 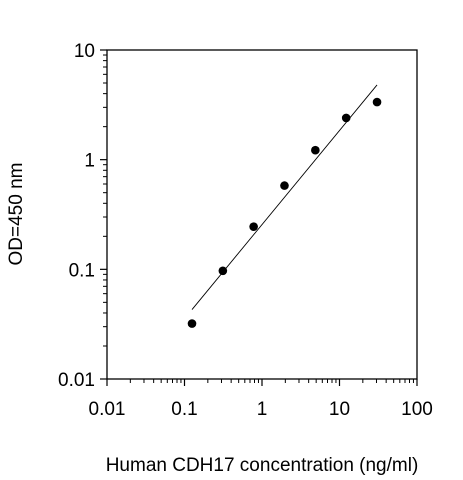 What do you see at coordinates (84, 51) in the screenshot?
I see `y-tick-label: 10` at bounding box center [84, 51].